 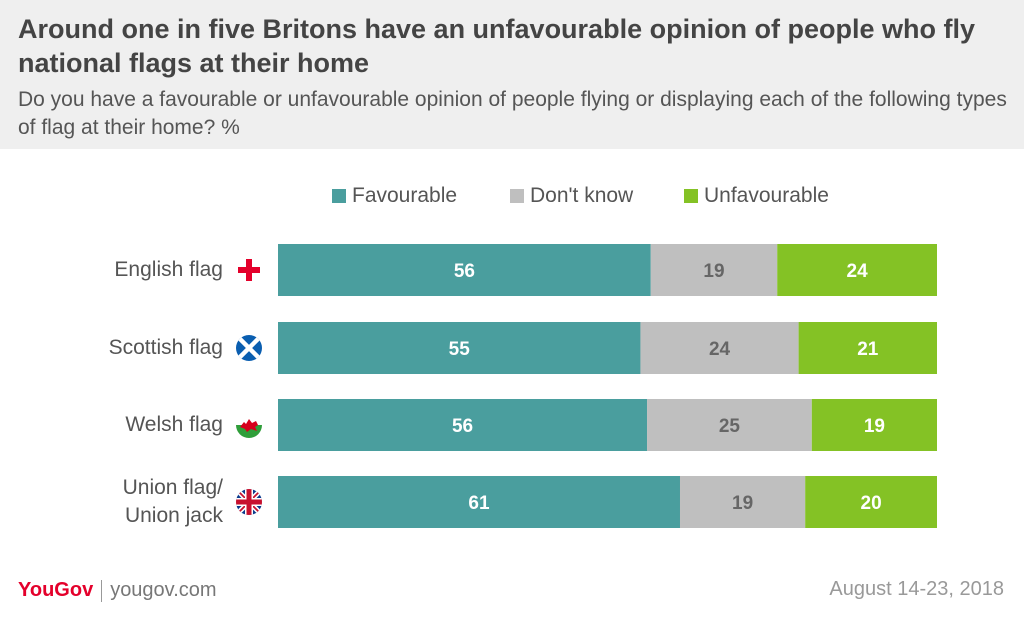 I want to click on yougov-logo: YouGov yougov.com, so click(x=117, y=590).